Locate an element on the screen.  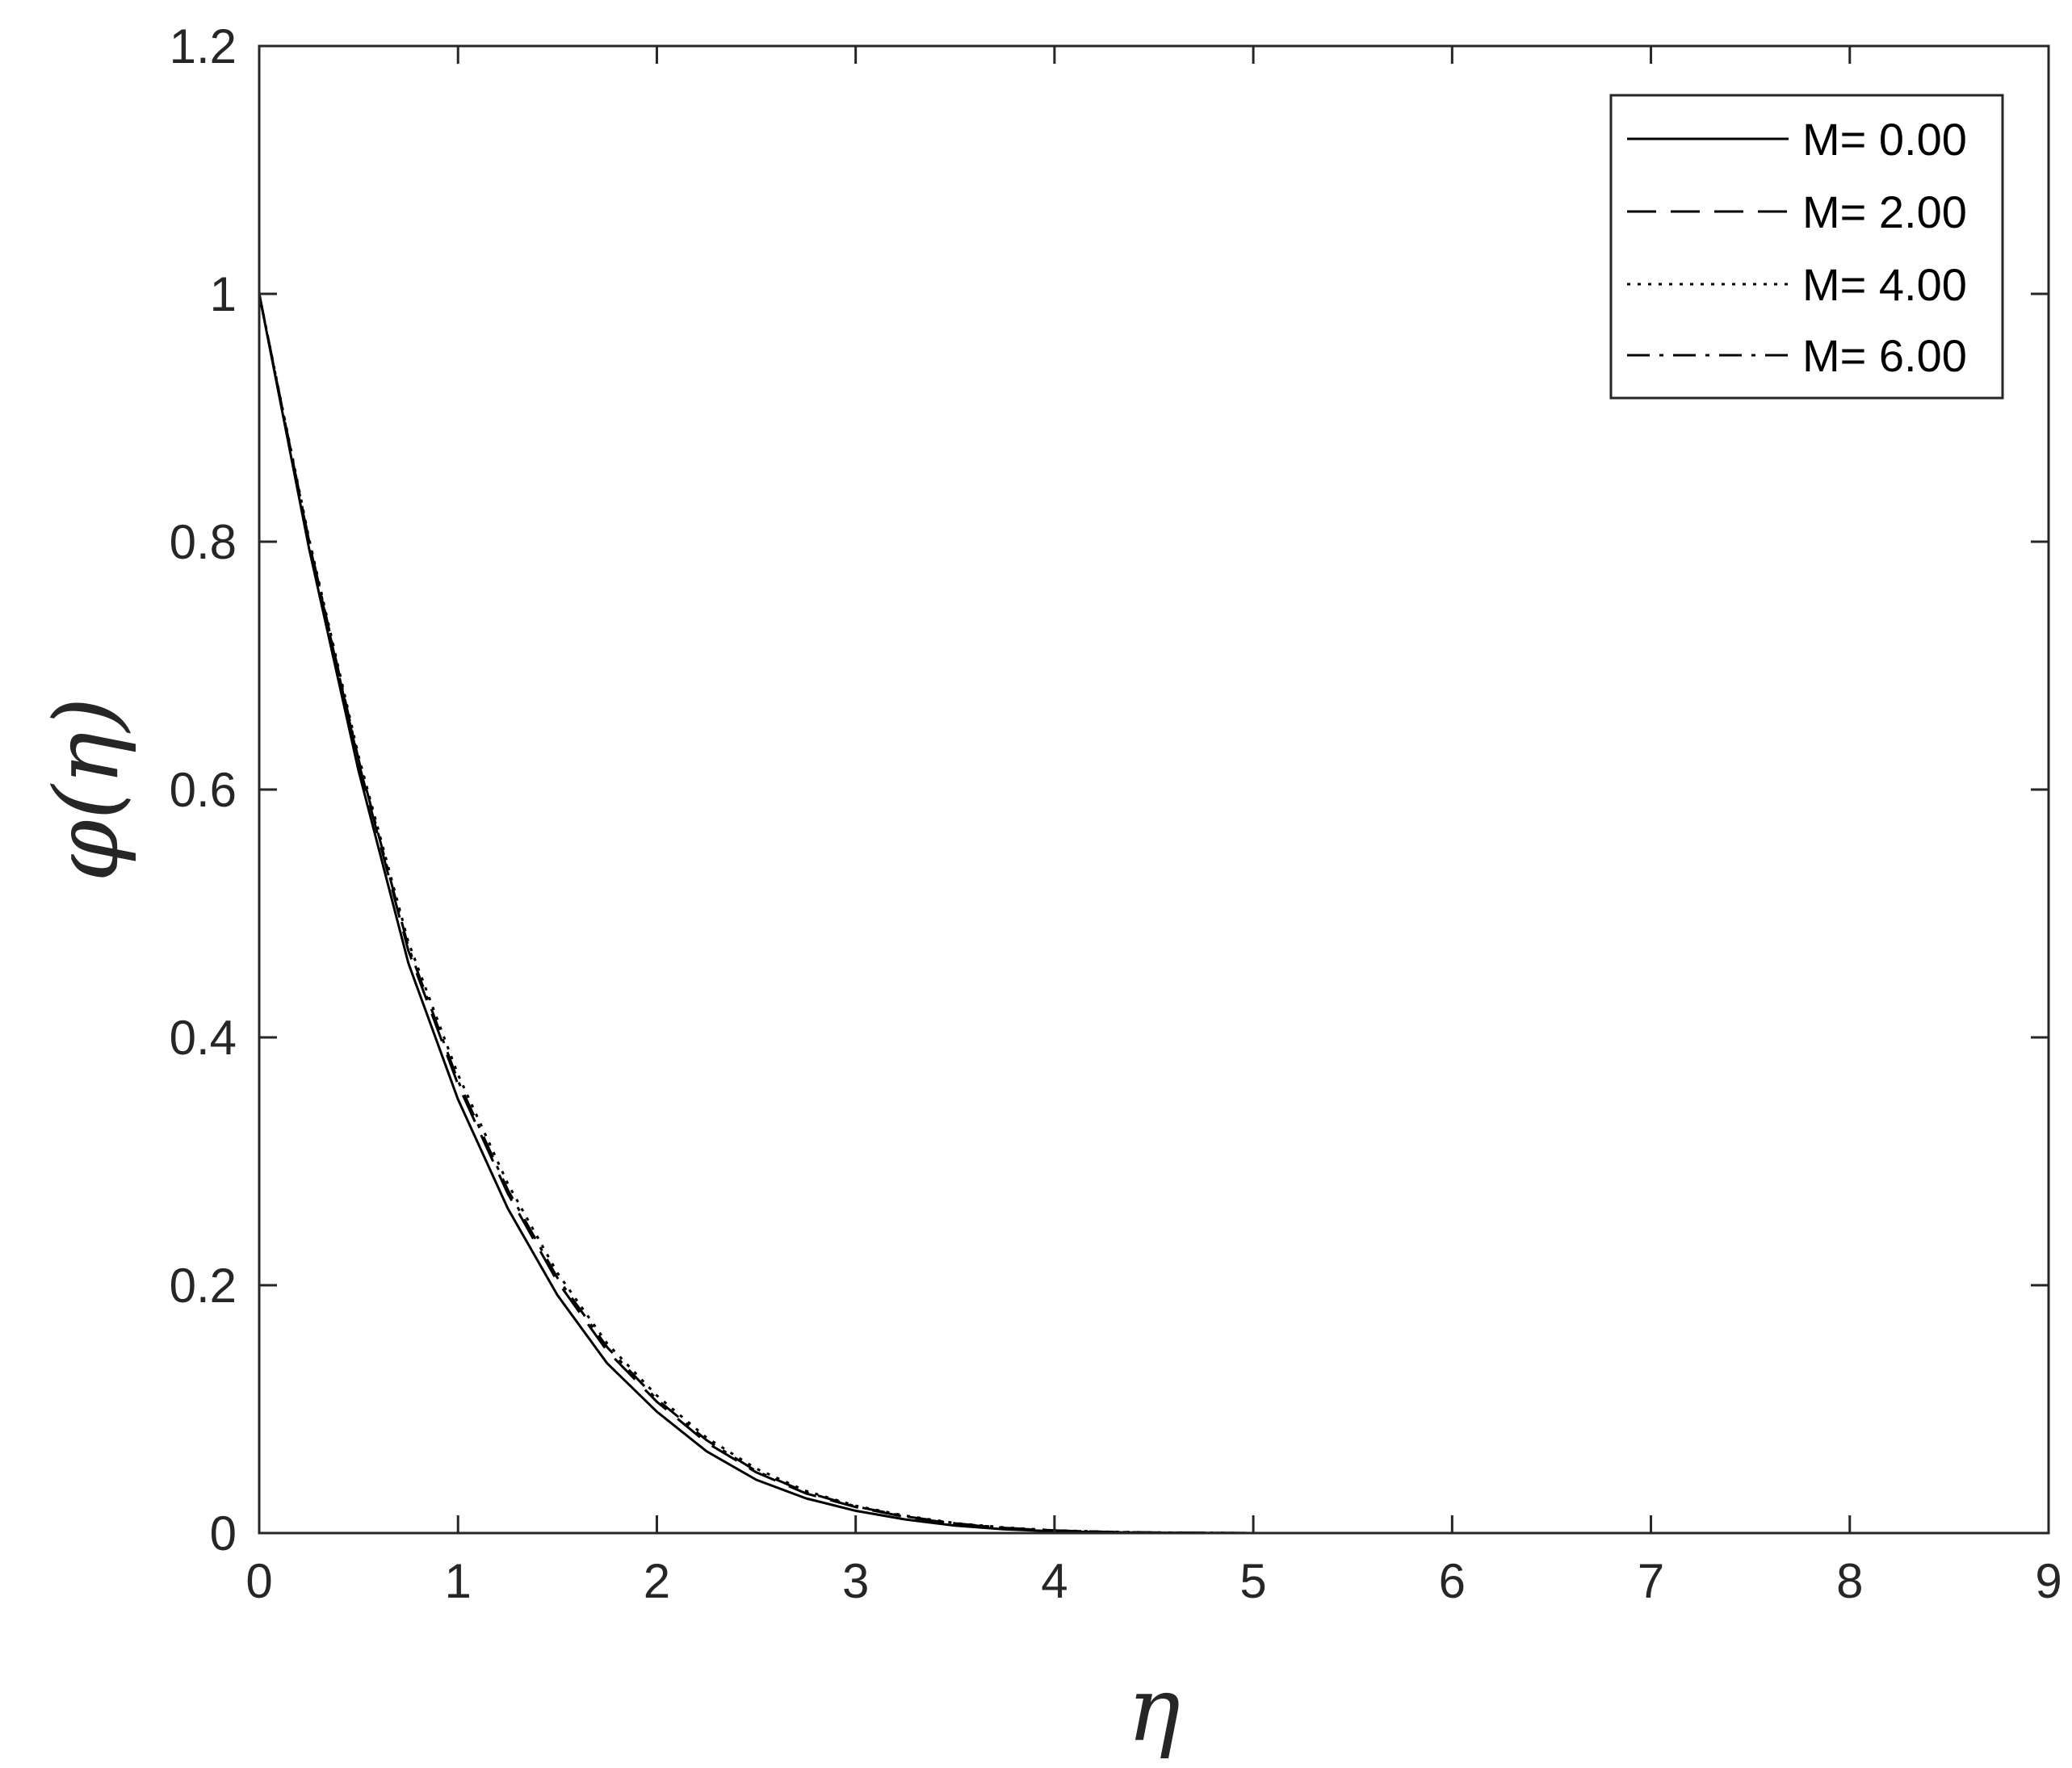
legend-label-1: M= 2.00 is located at coordinates (1884, 211).